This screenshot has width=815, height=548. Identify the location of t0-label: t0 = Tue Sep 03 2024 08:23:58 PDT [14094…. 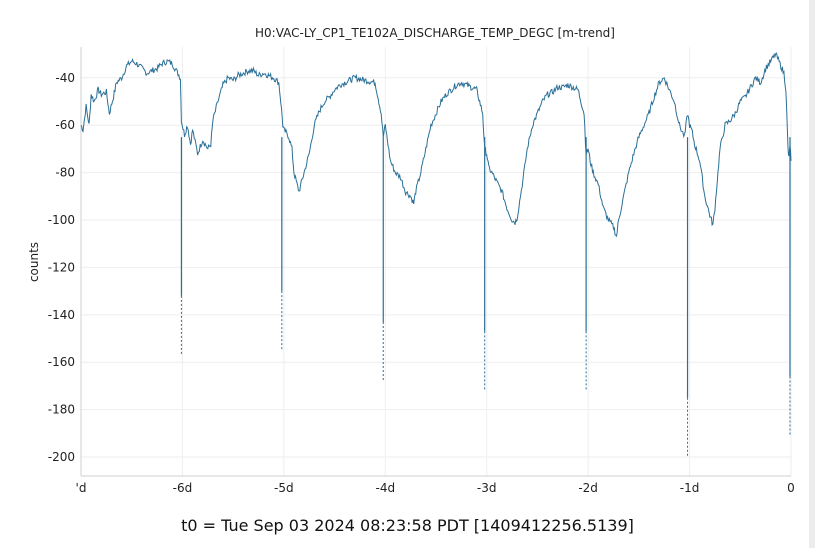
(407, 525).